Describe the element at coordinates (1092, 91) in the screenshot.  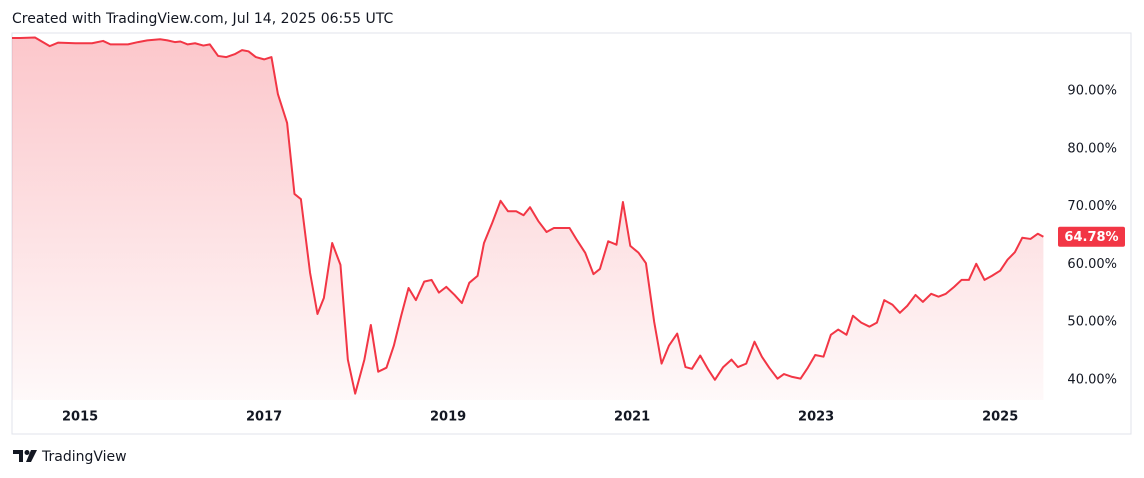
I see `y-tick-label: 90.00%` at that location.